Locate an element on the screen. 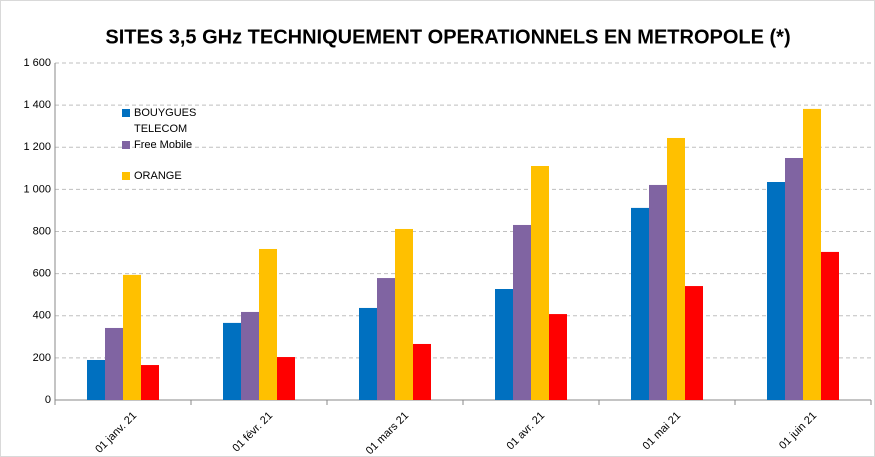  x-tick-label: 01 janv. 21 is located at coordinates (116, 433).